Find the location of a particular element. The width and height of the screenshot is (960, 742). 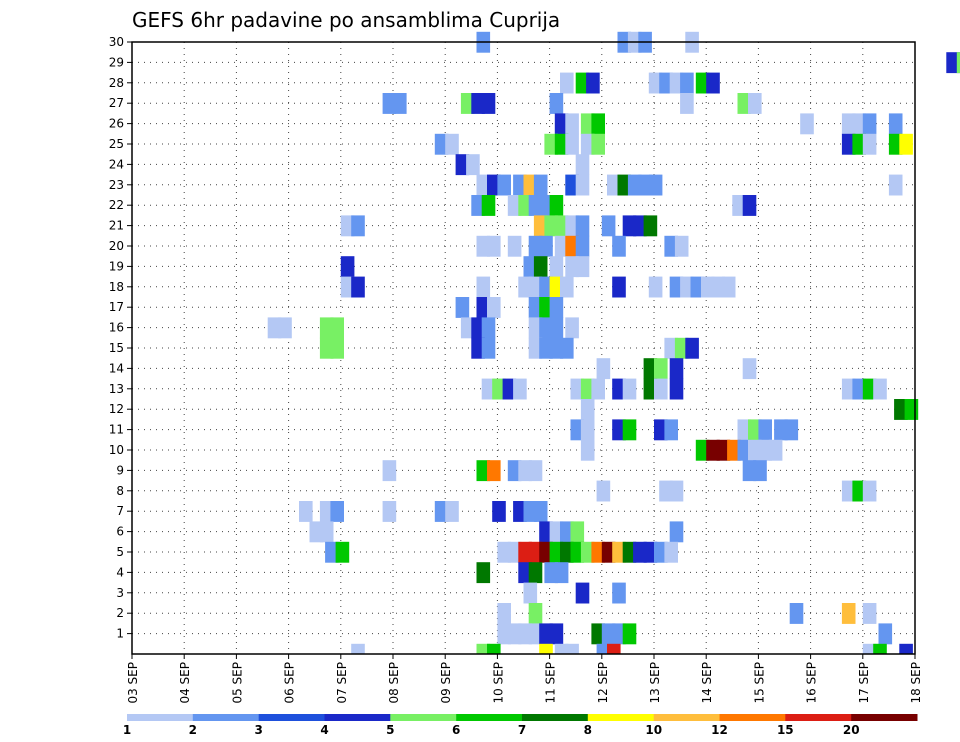

colorbar-label: 8 is located at coordinates (588, 730).